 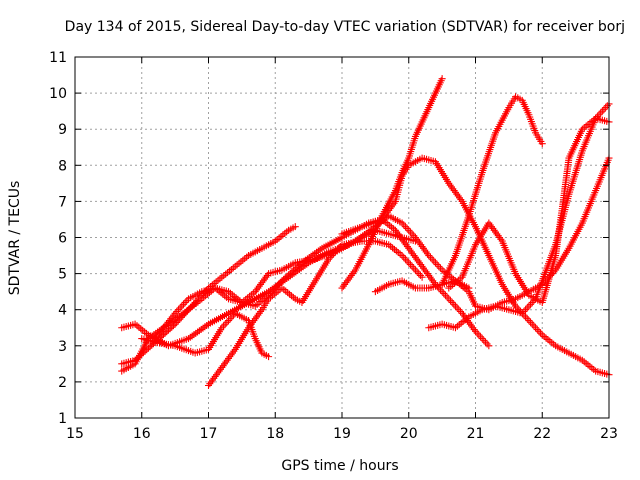 What do you see at coordinates (62, 311) in the screenshot?
I see `y-tick-label: 4` at bounding box center [62, 311].